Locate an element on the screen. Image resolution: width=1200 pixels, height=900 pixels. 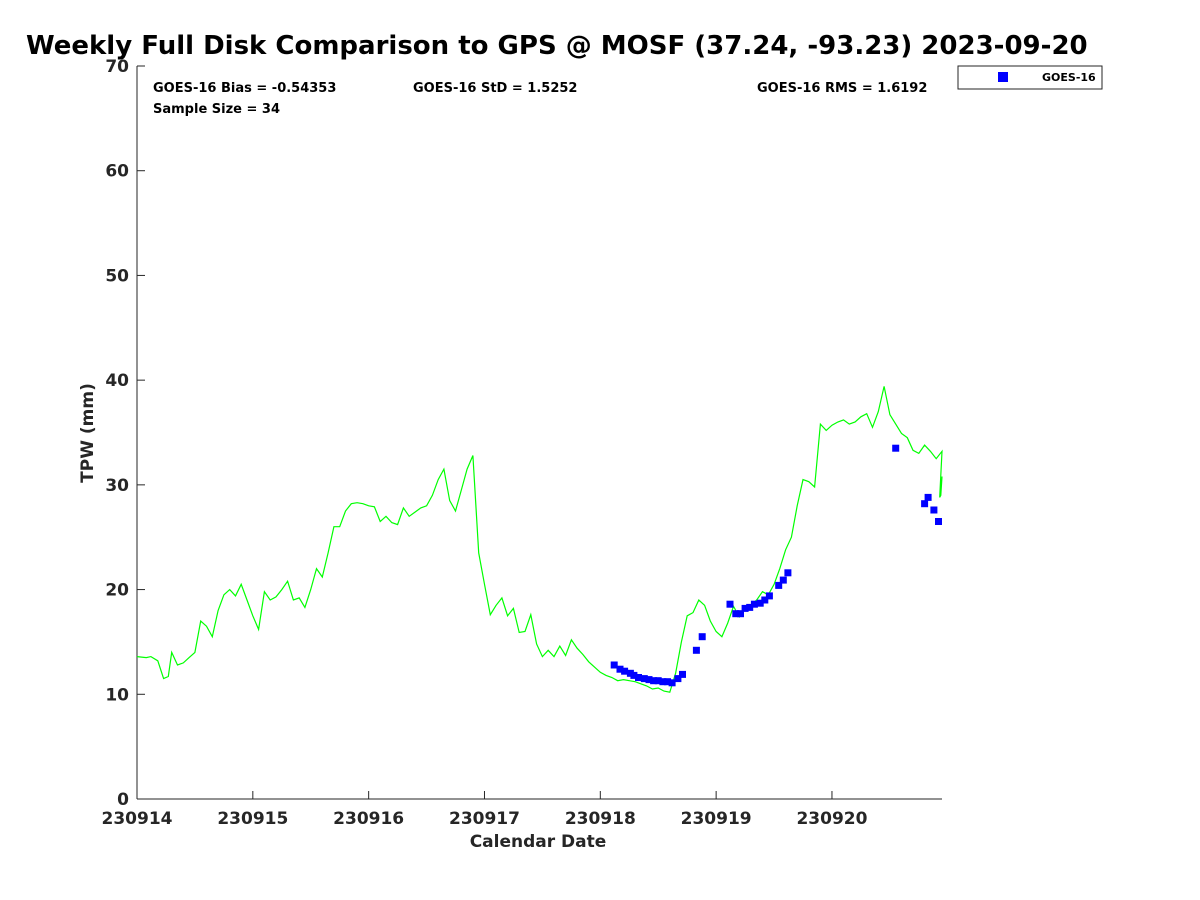
y-tick-label: 10 is located at coordinates (117, 695).